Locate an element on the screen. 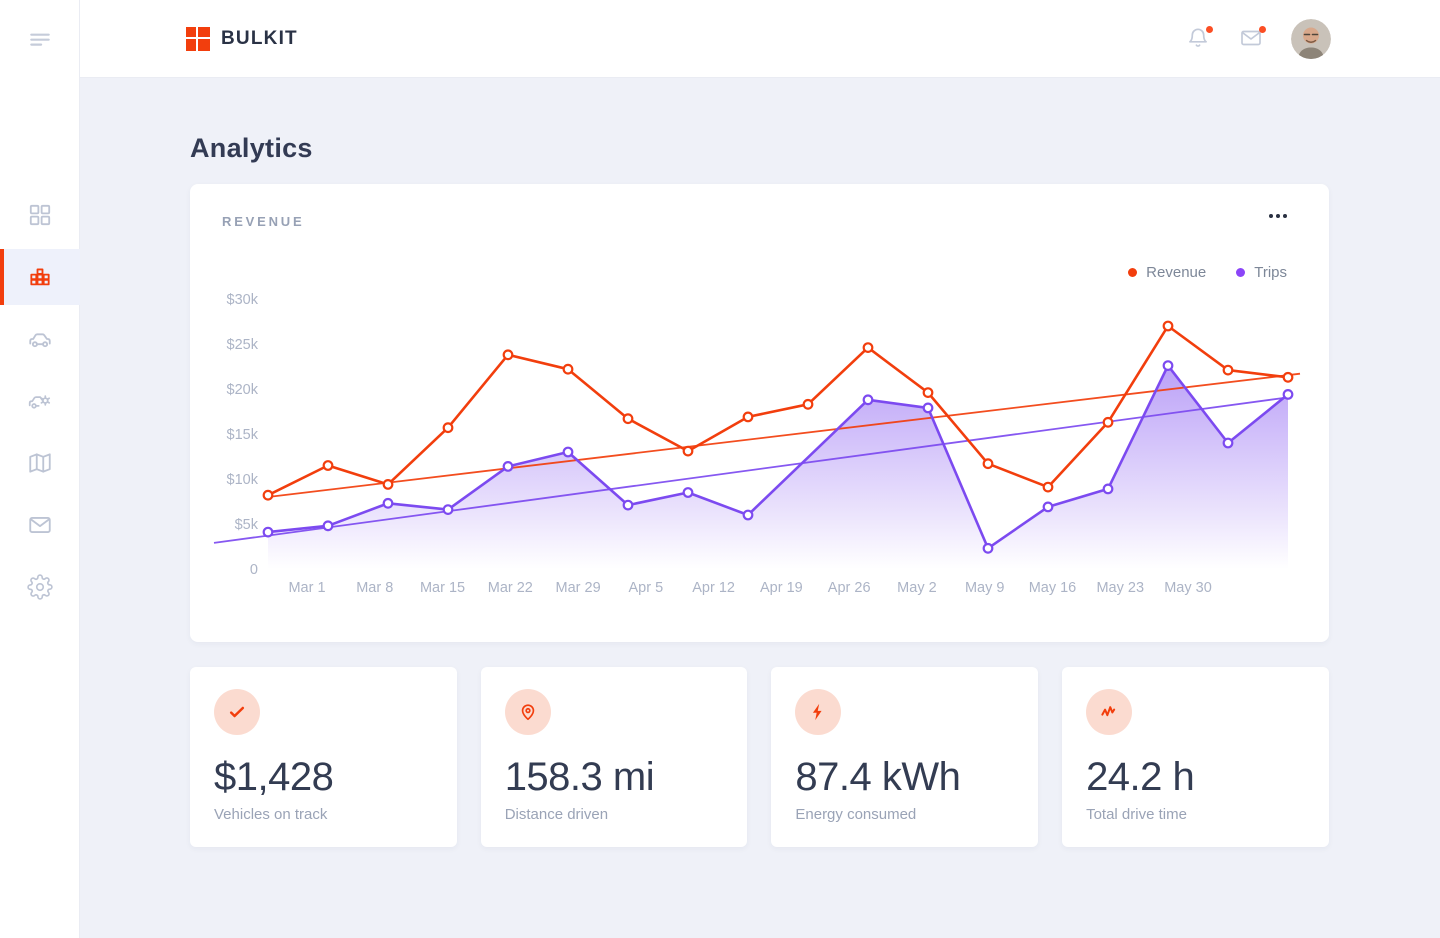 The image size is (1440, 938). menu-icon is located at coordinates (40, 39).